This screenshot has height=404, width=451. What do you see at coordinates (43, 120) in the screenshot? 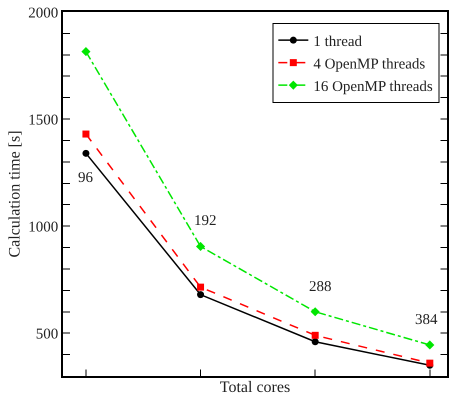
I see `y-tick-label: 1500` at bounding box center [43, 120].